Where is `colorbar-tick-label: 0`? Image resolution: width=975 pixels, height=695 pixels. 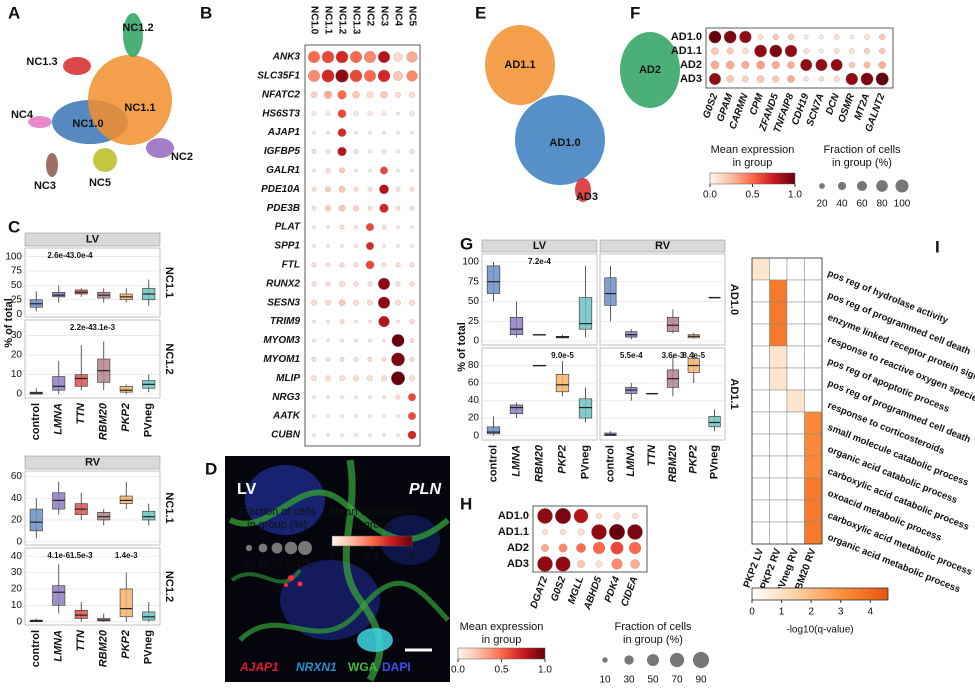 colorbar-tick-label: 0 is located at coordinates (752, 612).